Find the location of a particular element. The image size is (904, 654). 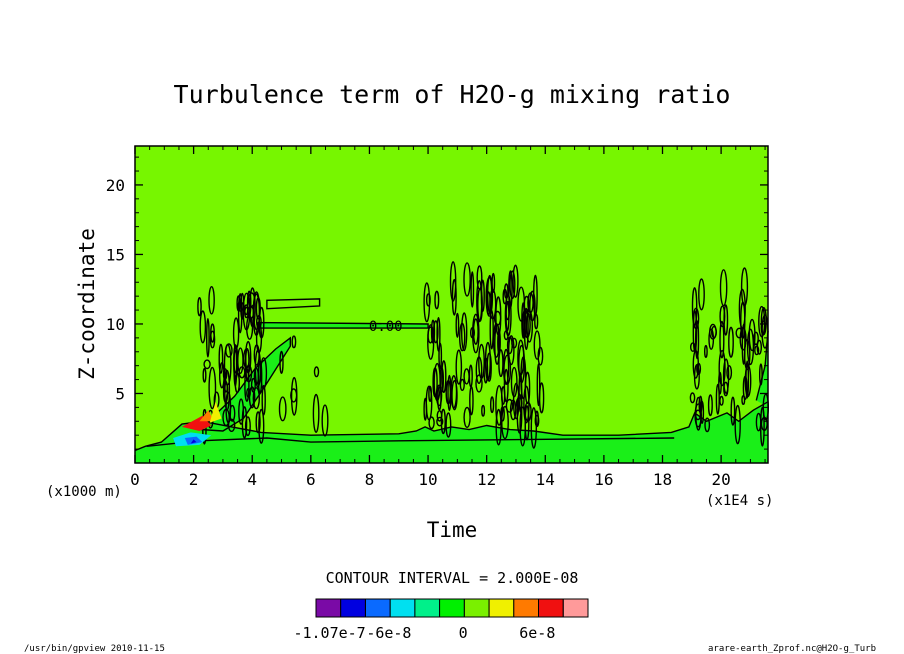

y-tick-label: 5 is located at coordinates (120, 393).